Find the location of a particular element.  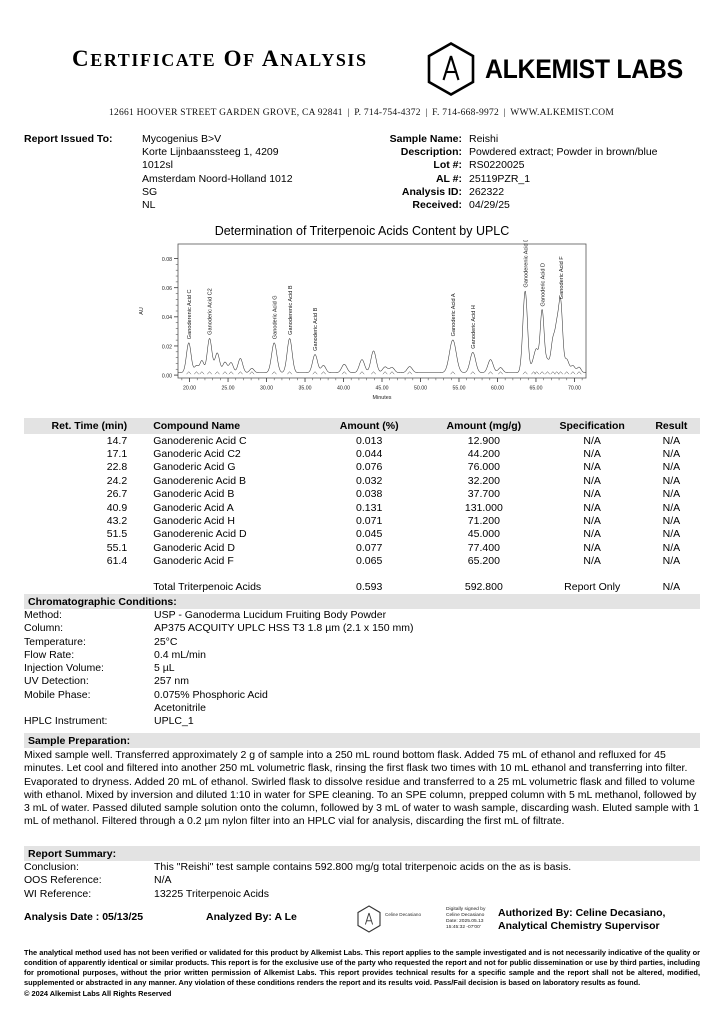

cell-ret is located at coordinates (84, 581).